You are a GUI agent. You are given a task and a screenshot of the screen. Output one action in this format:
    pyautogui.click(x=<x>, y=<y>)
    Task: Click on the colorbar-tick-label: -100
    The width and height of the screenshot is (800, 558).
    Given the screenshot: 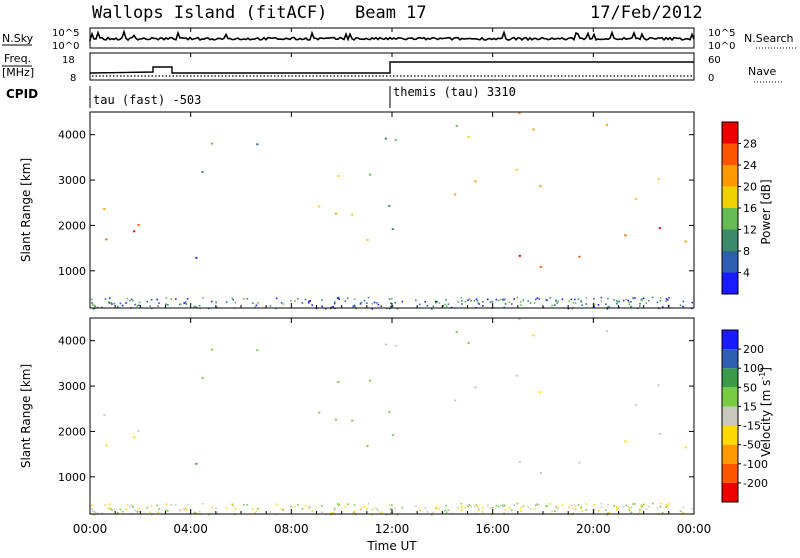 What is the action you would take?
    pyautogui.click(x=755, y=464)
    